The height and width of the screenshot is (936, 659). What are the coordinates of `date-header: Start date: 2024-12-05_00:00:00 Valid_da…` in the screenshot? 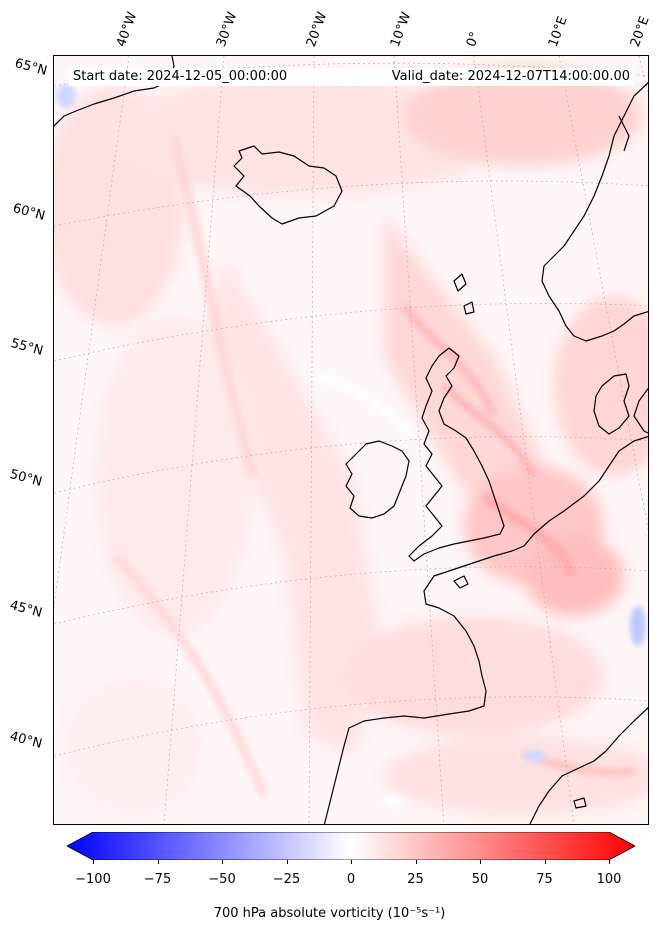 It's located at (351, 77).